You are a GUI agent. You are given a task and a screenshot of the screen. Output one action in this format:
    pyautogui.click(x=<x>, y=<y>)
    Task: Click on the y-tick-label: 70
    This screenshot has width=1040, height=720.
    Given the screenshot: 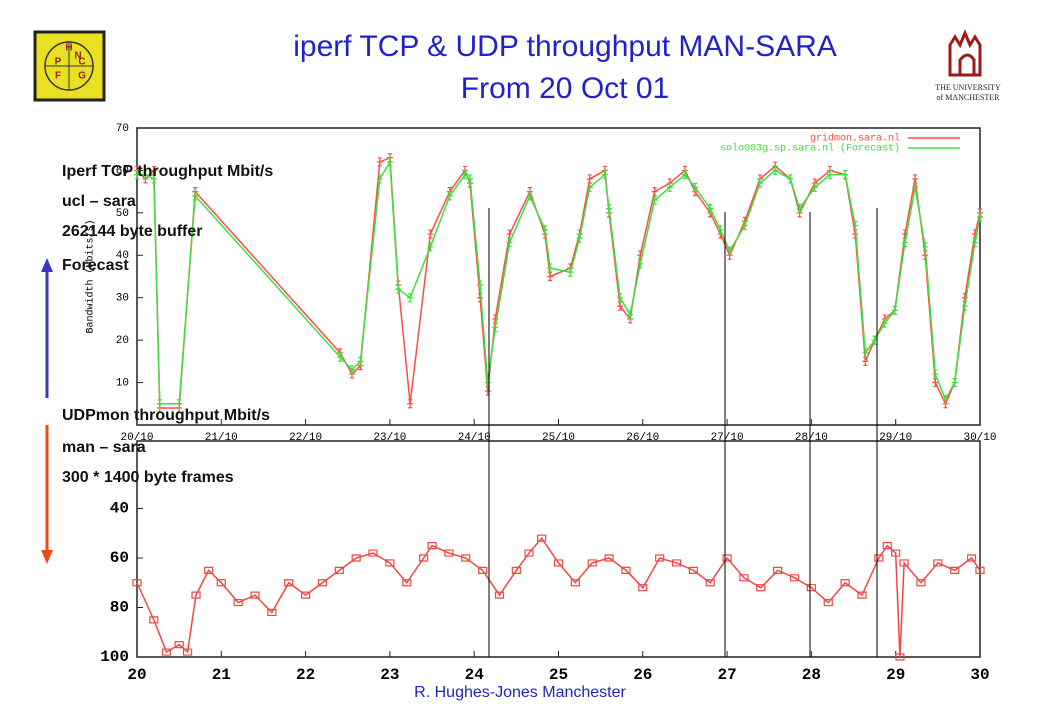 What is the action you would take?
    pyautogui.click(x=122, y=129)
    